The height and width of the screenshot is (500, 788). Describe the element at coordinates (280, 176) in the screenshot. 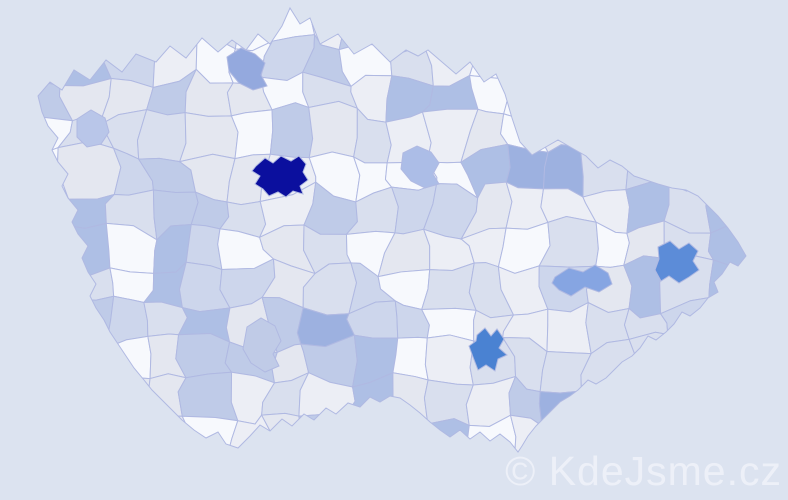

I see `map-region-praha` at that location.